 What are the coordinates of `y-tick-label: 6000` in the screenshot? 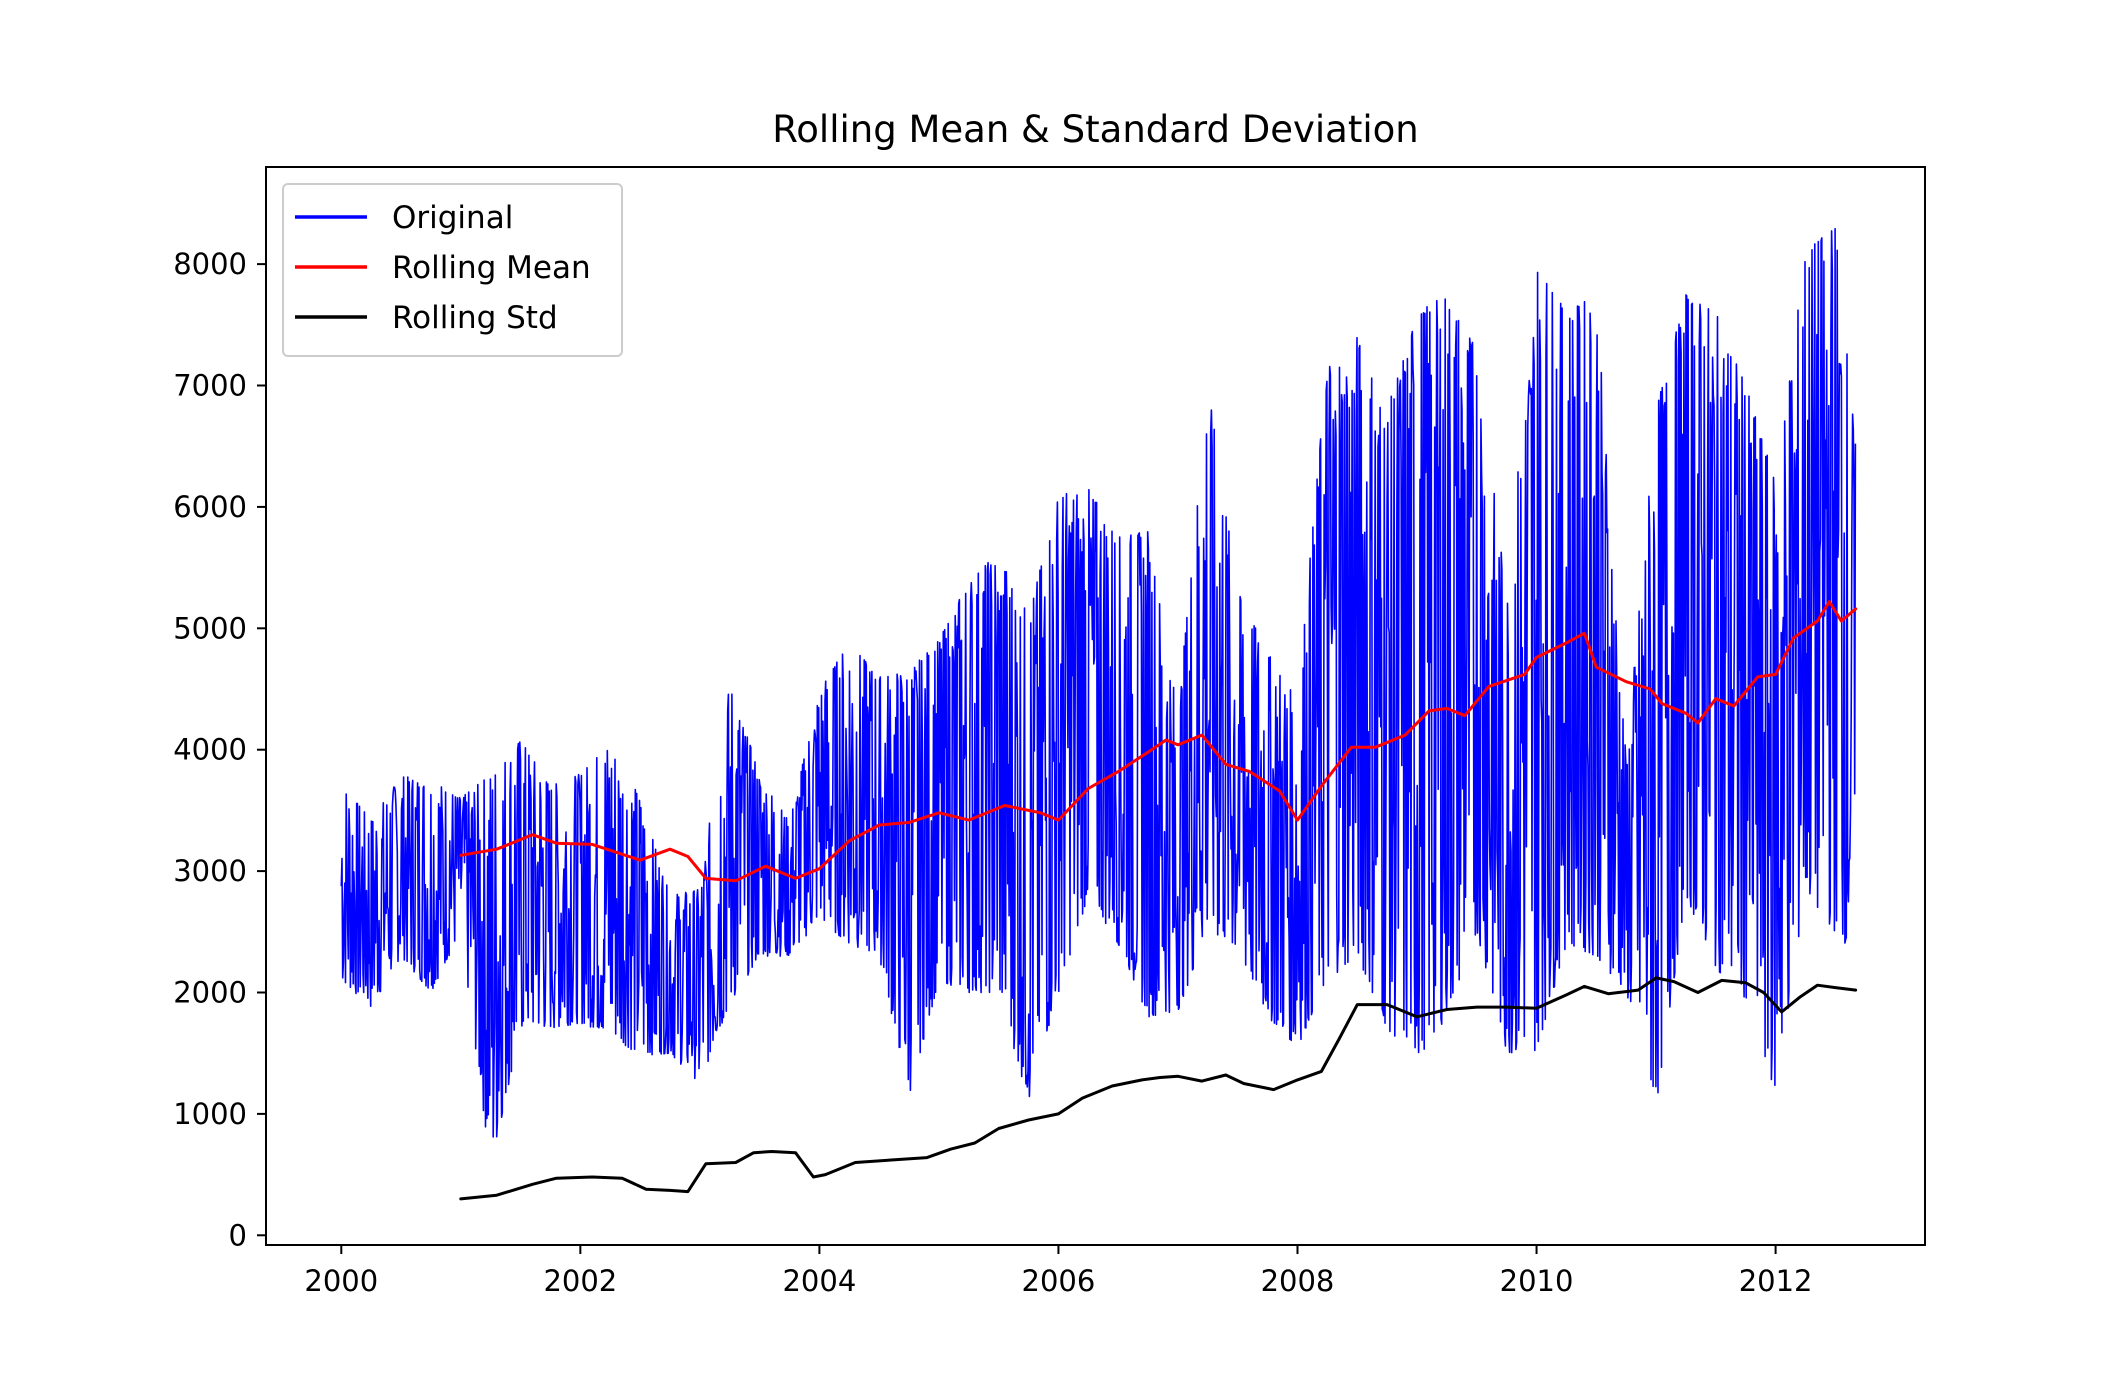 It's located at (210, 507).